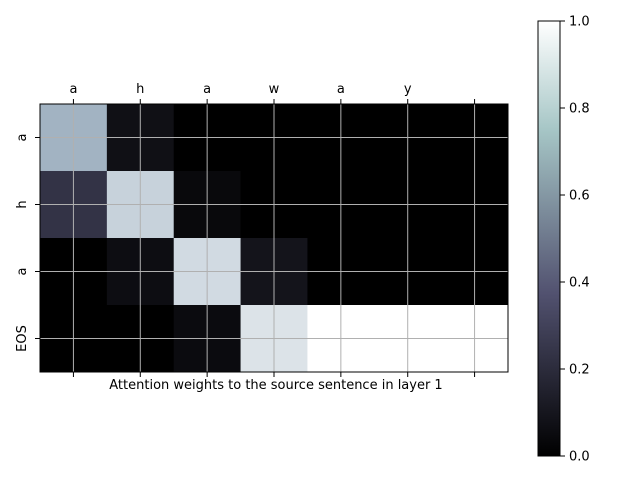 This screenshot has height=480, width=640. I want to click on x-tick-label: w, so click(274, 89).